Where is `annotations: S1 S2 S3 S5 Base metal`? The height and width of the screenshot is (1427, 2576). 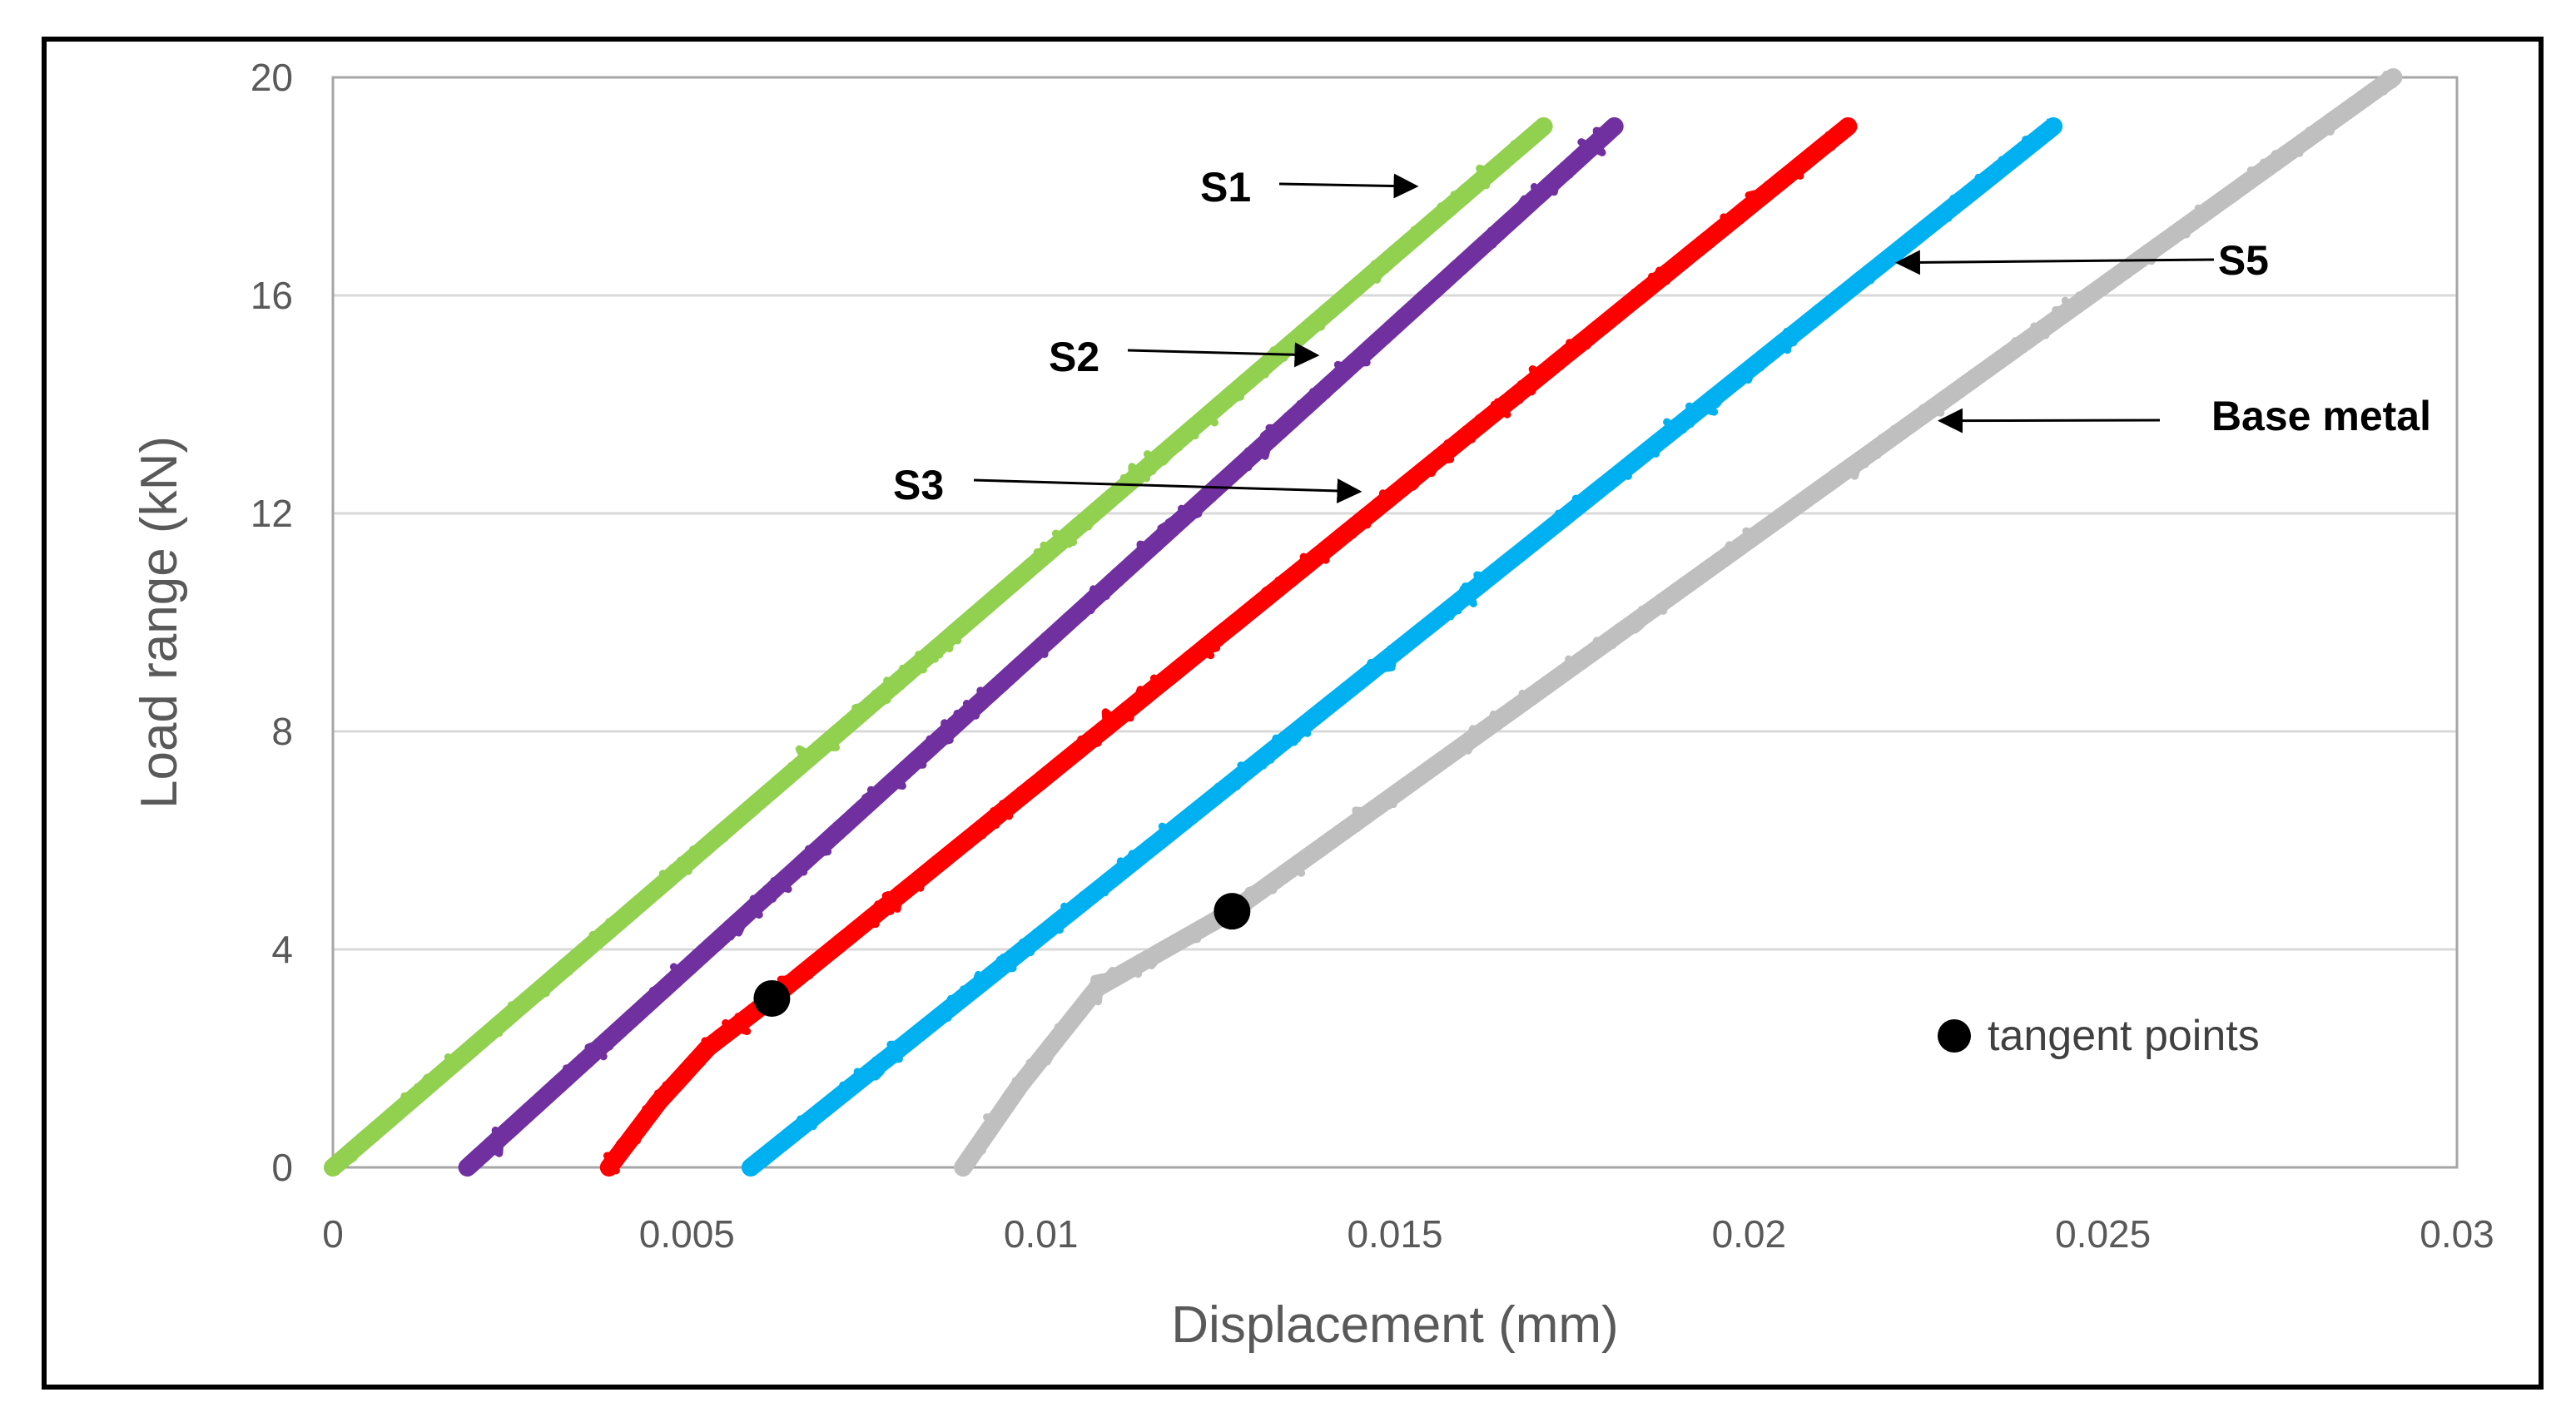 annotations: S1 S2 S3 S5 Base metal is located at coordinates (1662, 336).